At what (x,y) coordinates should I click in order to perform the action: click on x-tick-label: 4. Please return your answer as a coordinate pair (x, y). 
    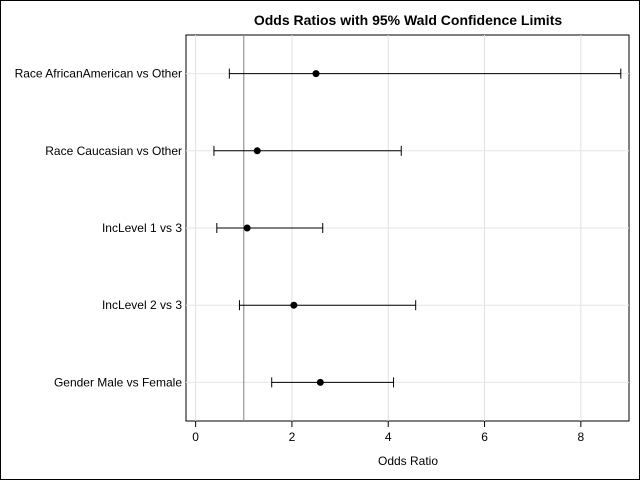
    Looking at the image, I should click on (388, 437).